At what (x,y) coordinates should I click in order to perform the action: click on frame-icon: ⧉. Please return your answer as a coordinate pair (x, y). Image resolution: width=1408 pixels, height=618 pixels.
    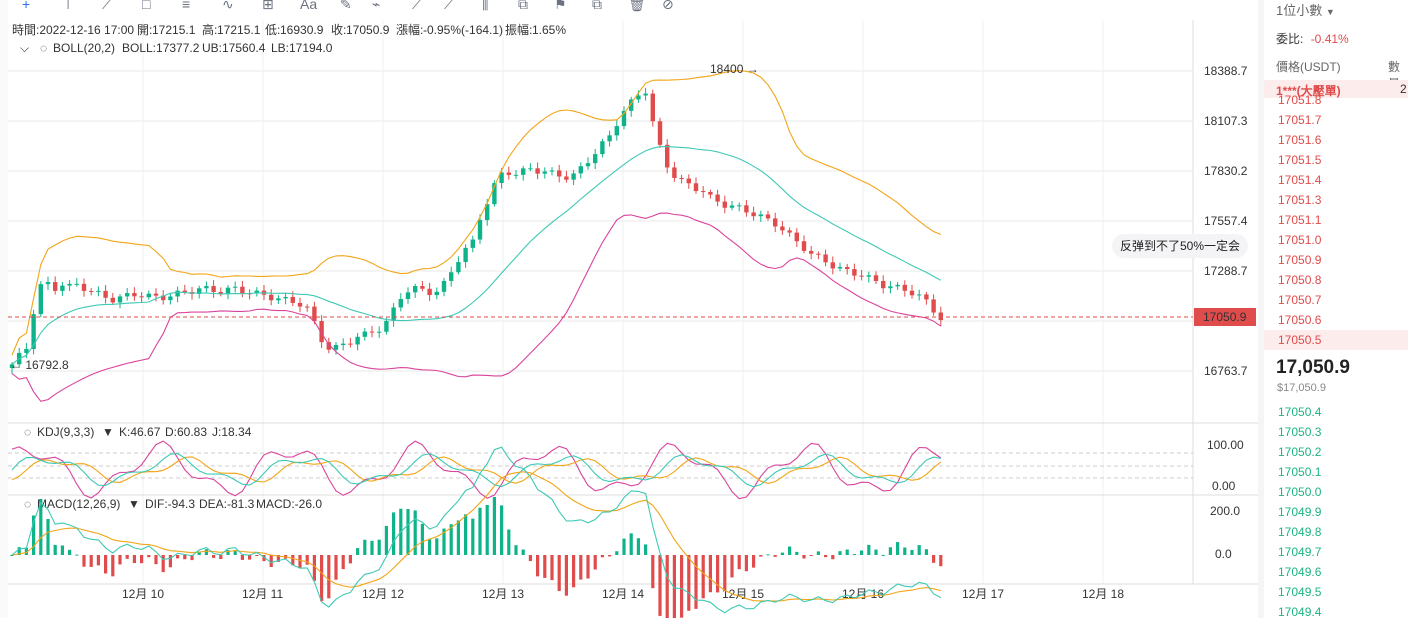
    Looking at the image, I should click on (523, 6).